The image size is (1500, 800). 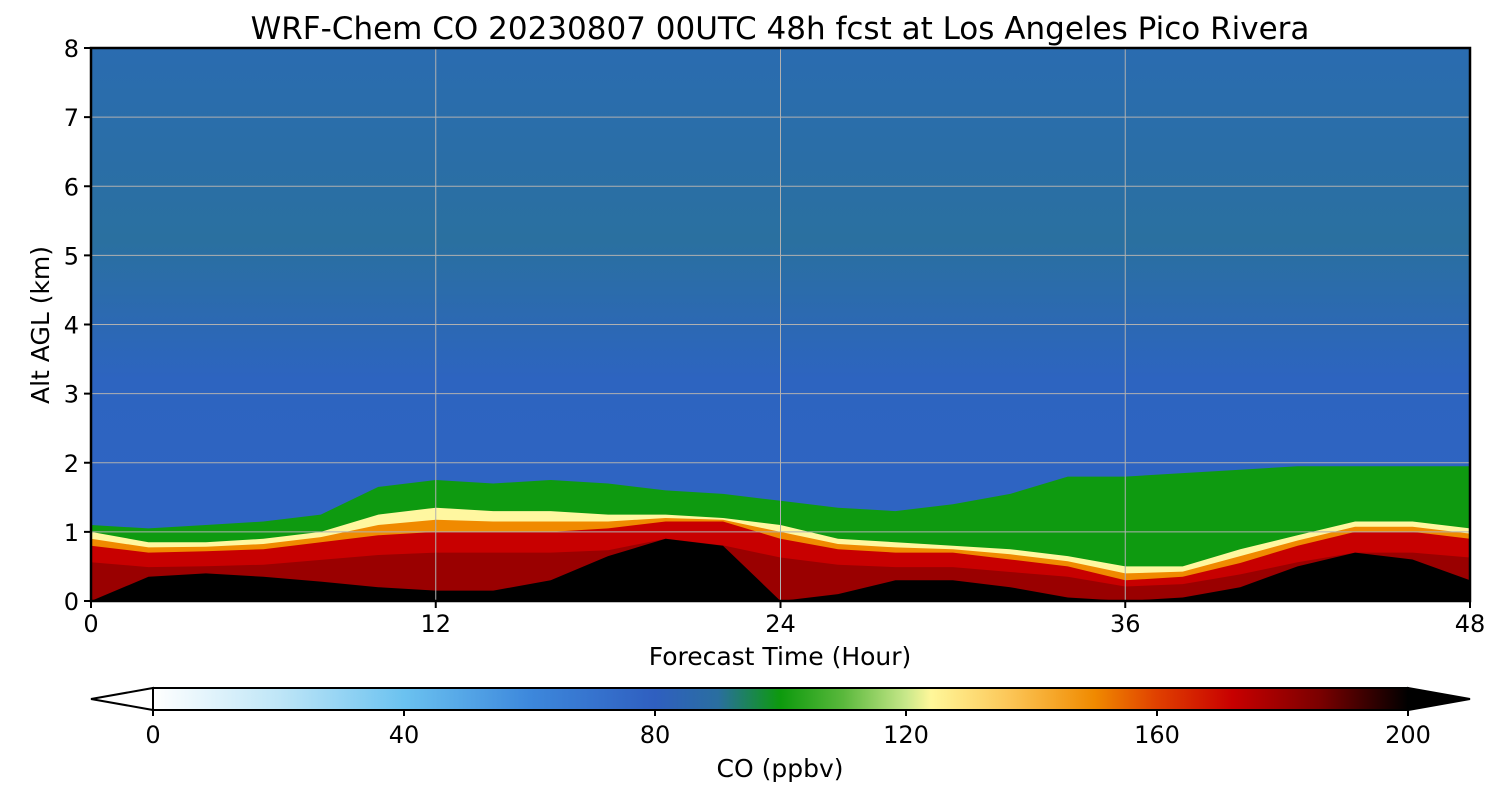 I want to click on colorbar-tick-label: 160, so click(x=1157, y=735).